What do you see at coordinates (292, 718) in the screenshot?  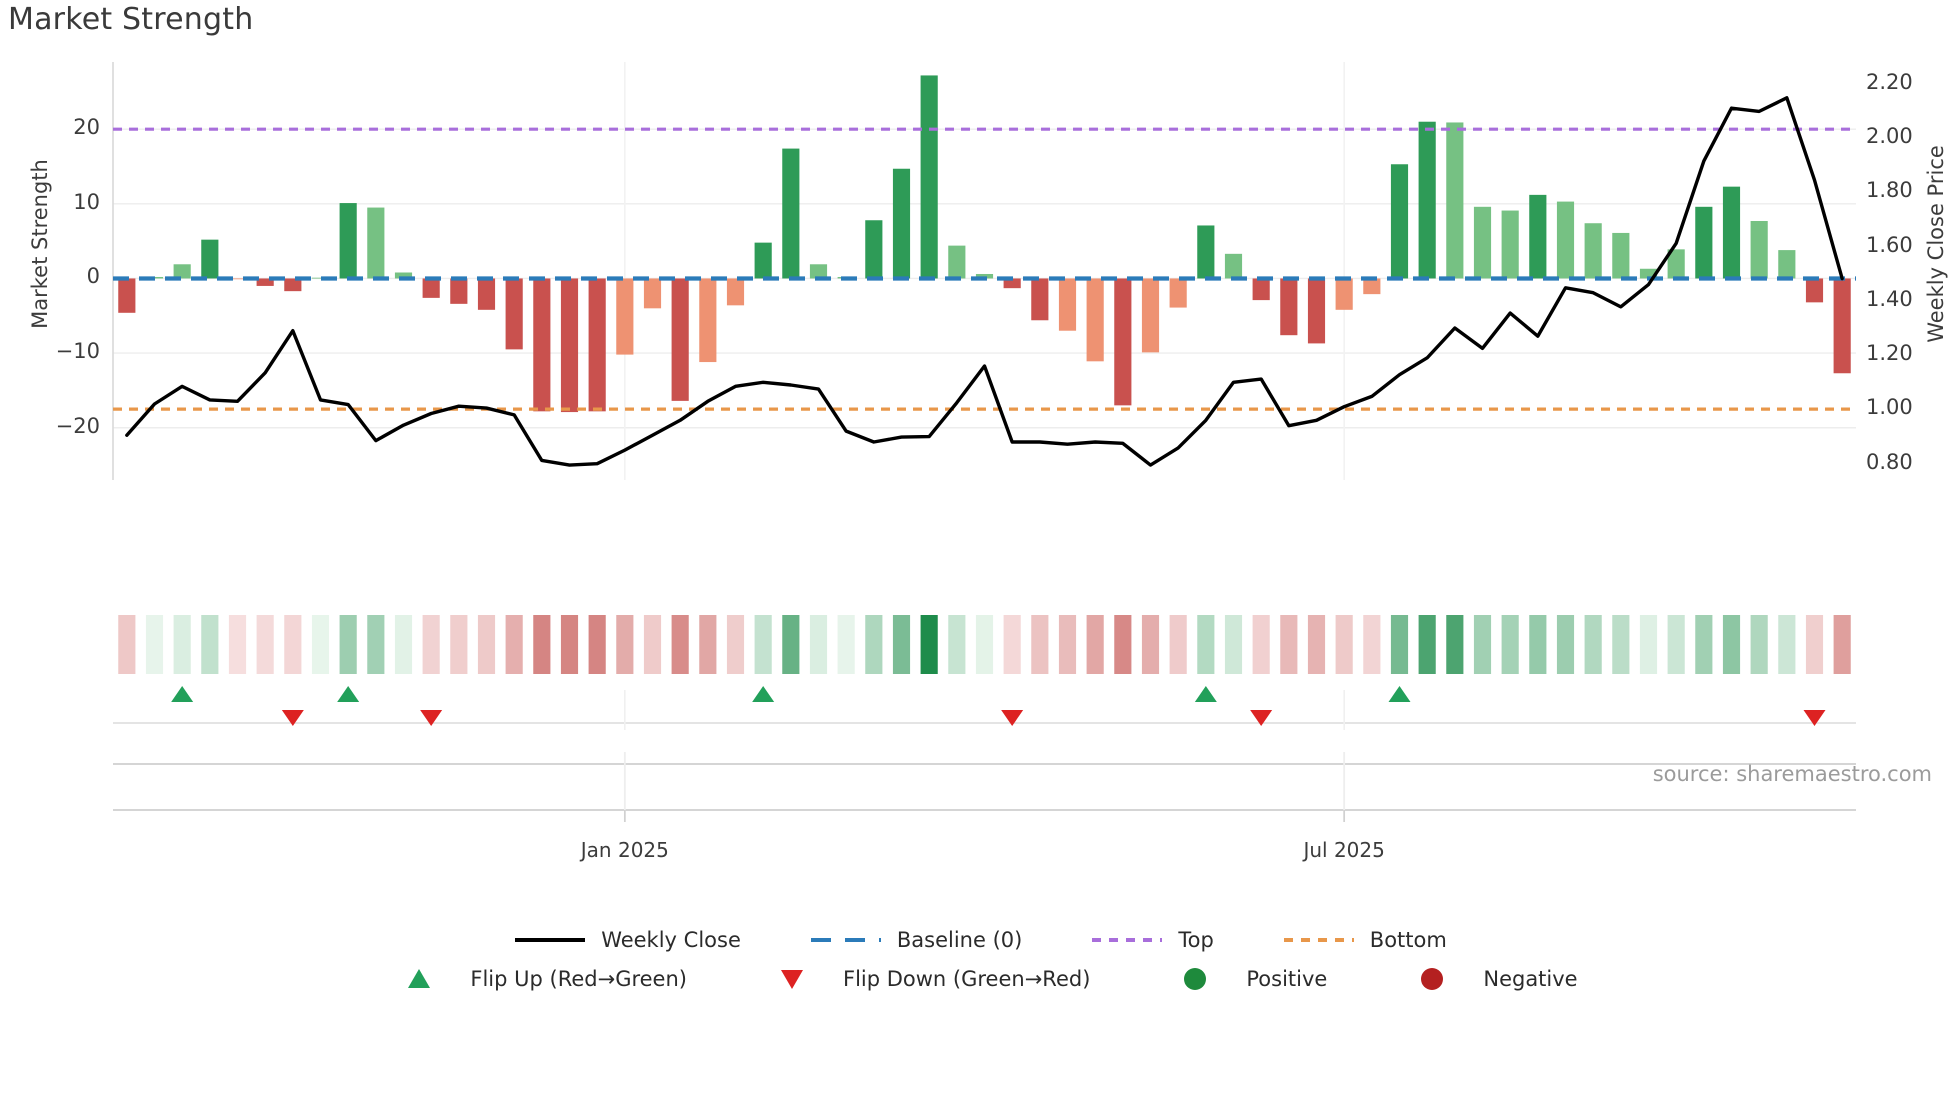 I see `flip-down-marker` at bounding box center [292, 718].